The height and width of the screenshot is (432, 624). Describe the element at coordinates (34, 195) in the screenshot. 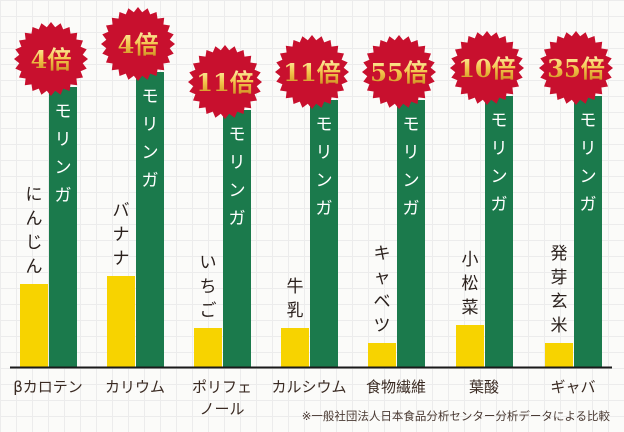

I see `food-label: に` at that location.